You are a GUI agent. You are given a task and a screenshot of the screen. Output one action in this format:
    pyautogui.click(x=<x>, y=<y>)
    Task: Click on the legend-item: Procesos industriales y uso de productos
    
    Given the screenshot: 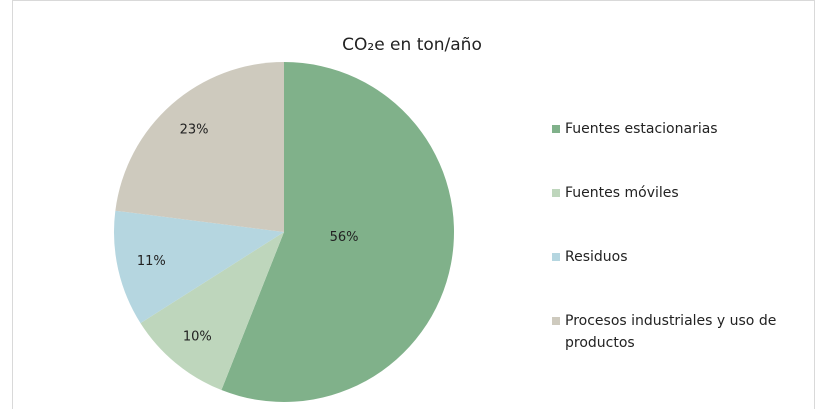 What is the action you would take?
    pyautogui.click(x=682, y=342)
    